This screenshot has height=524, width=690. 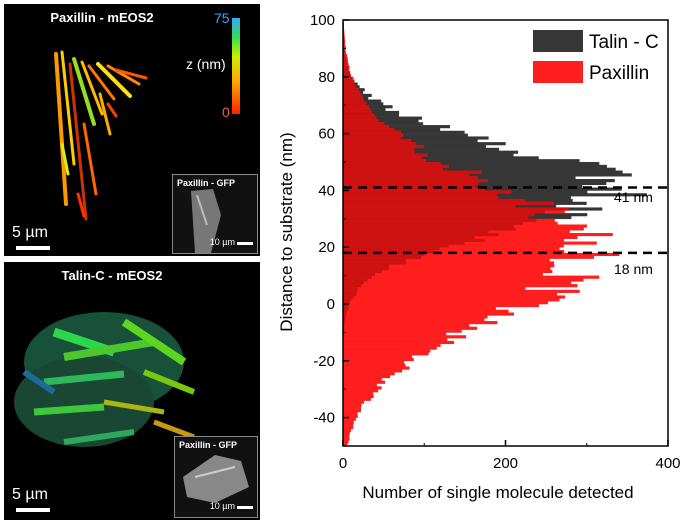 I want to click on annotation-18nm: 18 nm, so click(x=633, y=269).